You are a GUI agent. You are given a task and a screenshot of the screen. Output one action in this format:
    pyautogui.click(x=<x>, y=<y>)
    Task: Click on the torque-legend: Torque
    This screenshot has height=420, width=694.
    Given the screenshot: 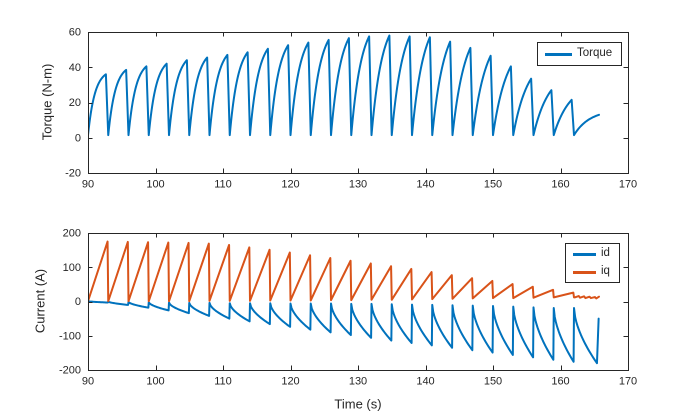 What is the action you would take?
    pyautogui.click(x=579, y=54)
    